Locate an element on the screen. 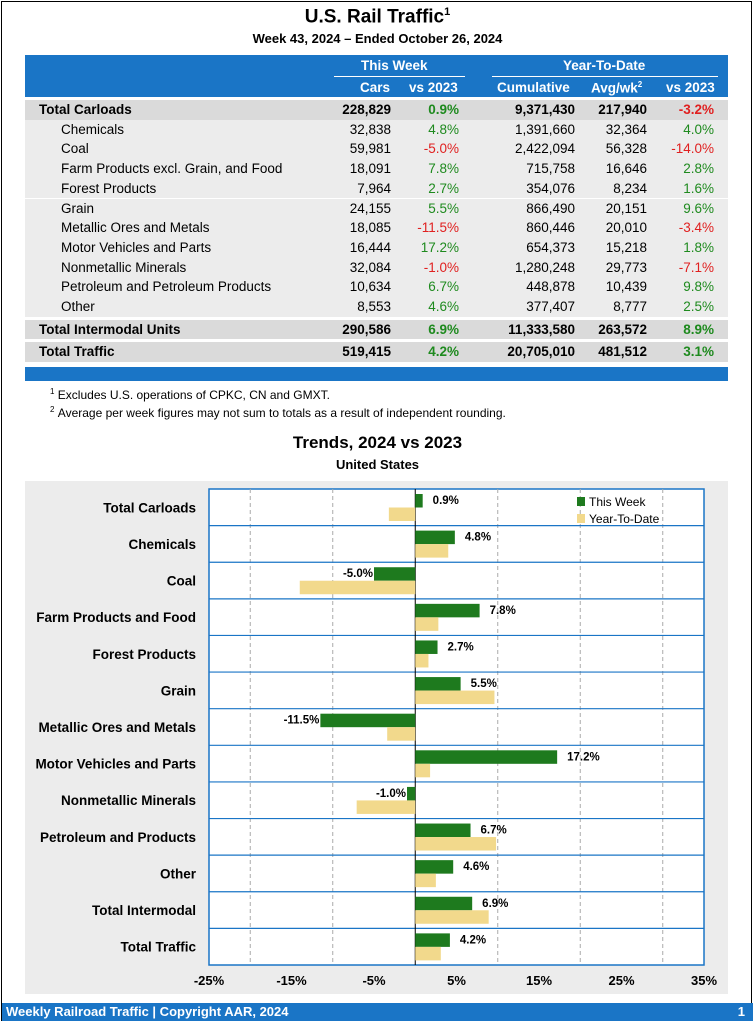 Image resolution: width=755 pixels, height=1024 pixels. cell-cum: 377,407 is located at coordinates (550, 306).